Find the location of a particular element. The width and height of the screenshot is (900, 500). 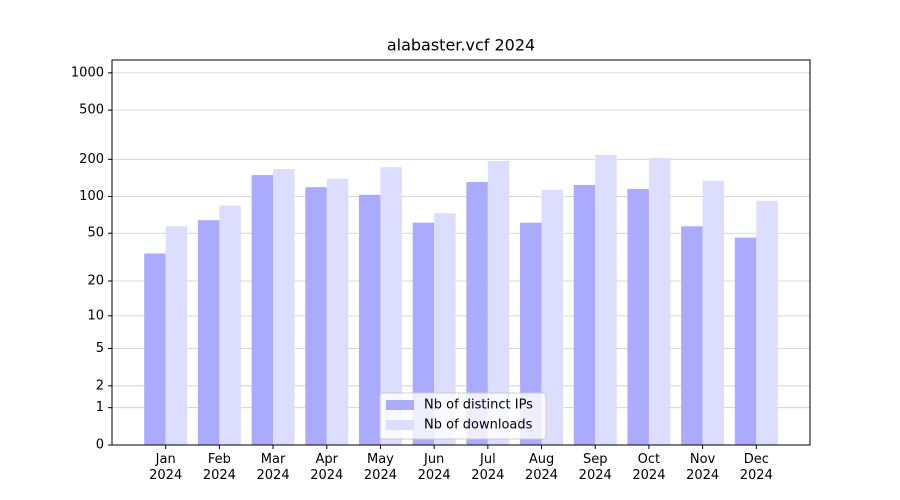

y-tick-label: 200 is located at coordinates (91, 159).